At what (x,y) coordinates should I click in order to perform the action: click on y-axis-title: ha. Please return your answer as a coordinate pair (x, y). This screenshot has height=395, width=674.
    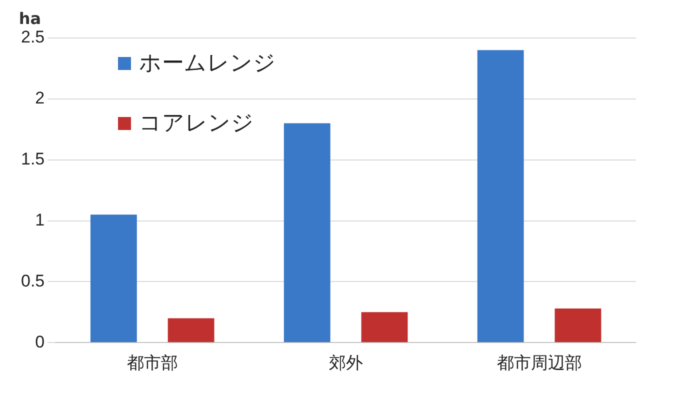
    Looking at the image, I should click on (30, 18).